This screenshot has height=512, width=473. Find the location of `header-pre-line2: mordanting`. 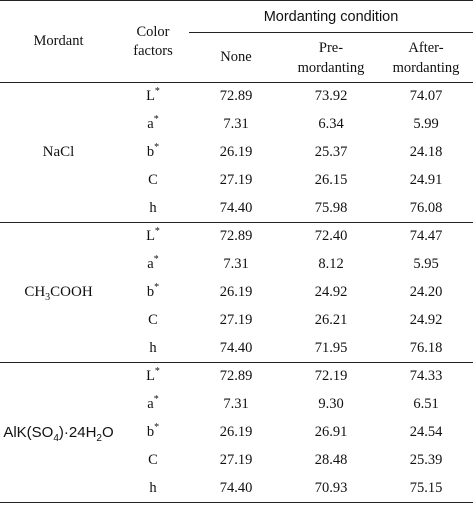

header-pre-line2: mordanting is located at coordinates (331, 67).